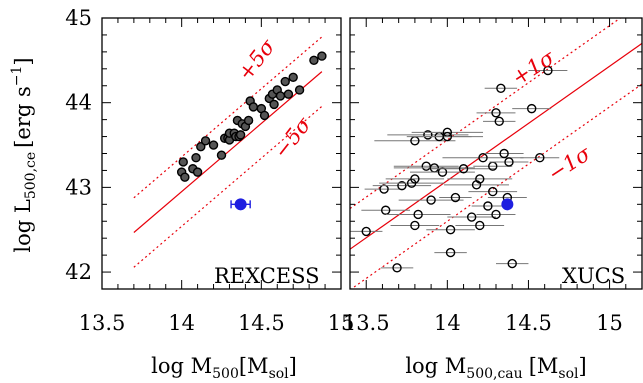 Image resolution: width=643 pixels, height=383 pixels. Describe the element at coordinates (78, 272) in the screenshot. I see `y-tick-label: 42` at that location.